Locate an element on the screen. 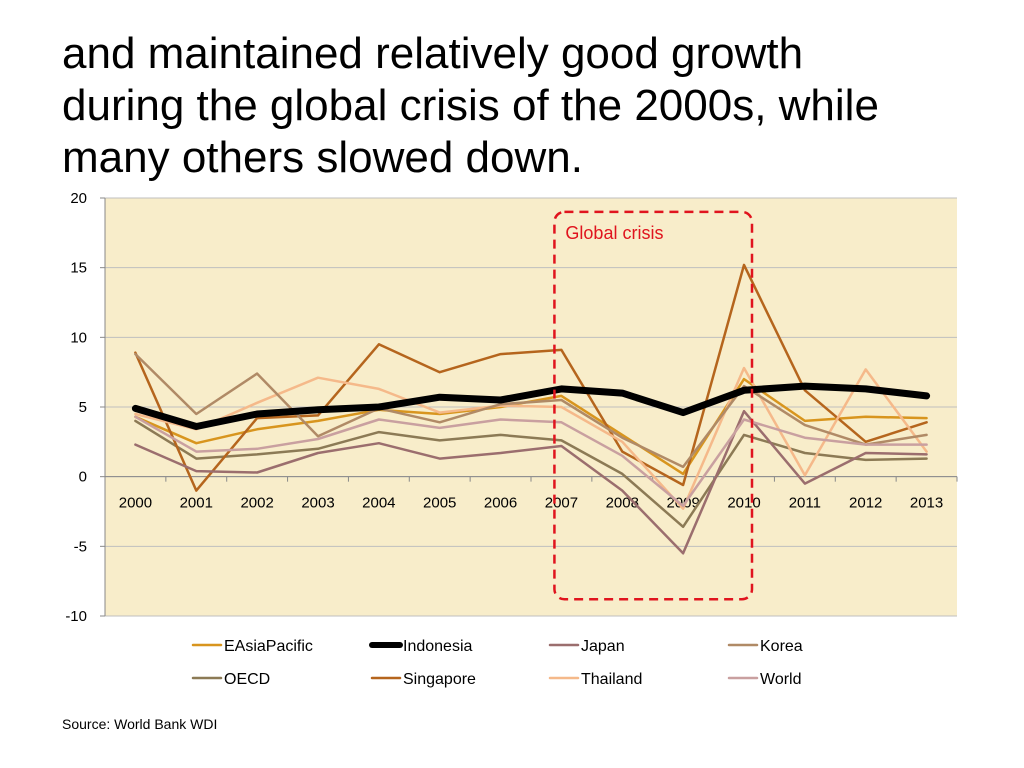  source-note: Source: World Bank WDI is located at coordinates (140, 724).